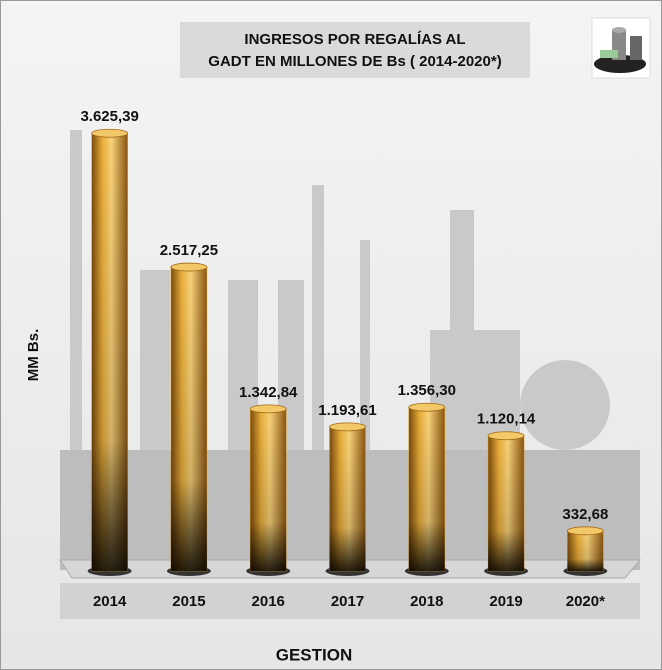  Describe the element at coordinates (268, 392) in the screenshot. I see `value-label: 1.342,84` at that location.